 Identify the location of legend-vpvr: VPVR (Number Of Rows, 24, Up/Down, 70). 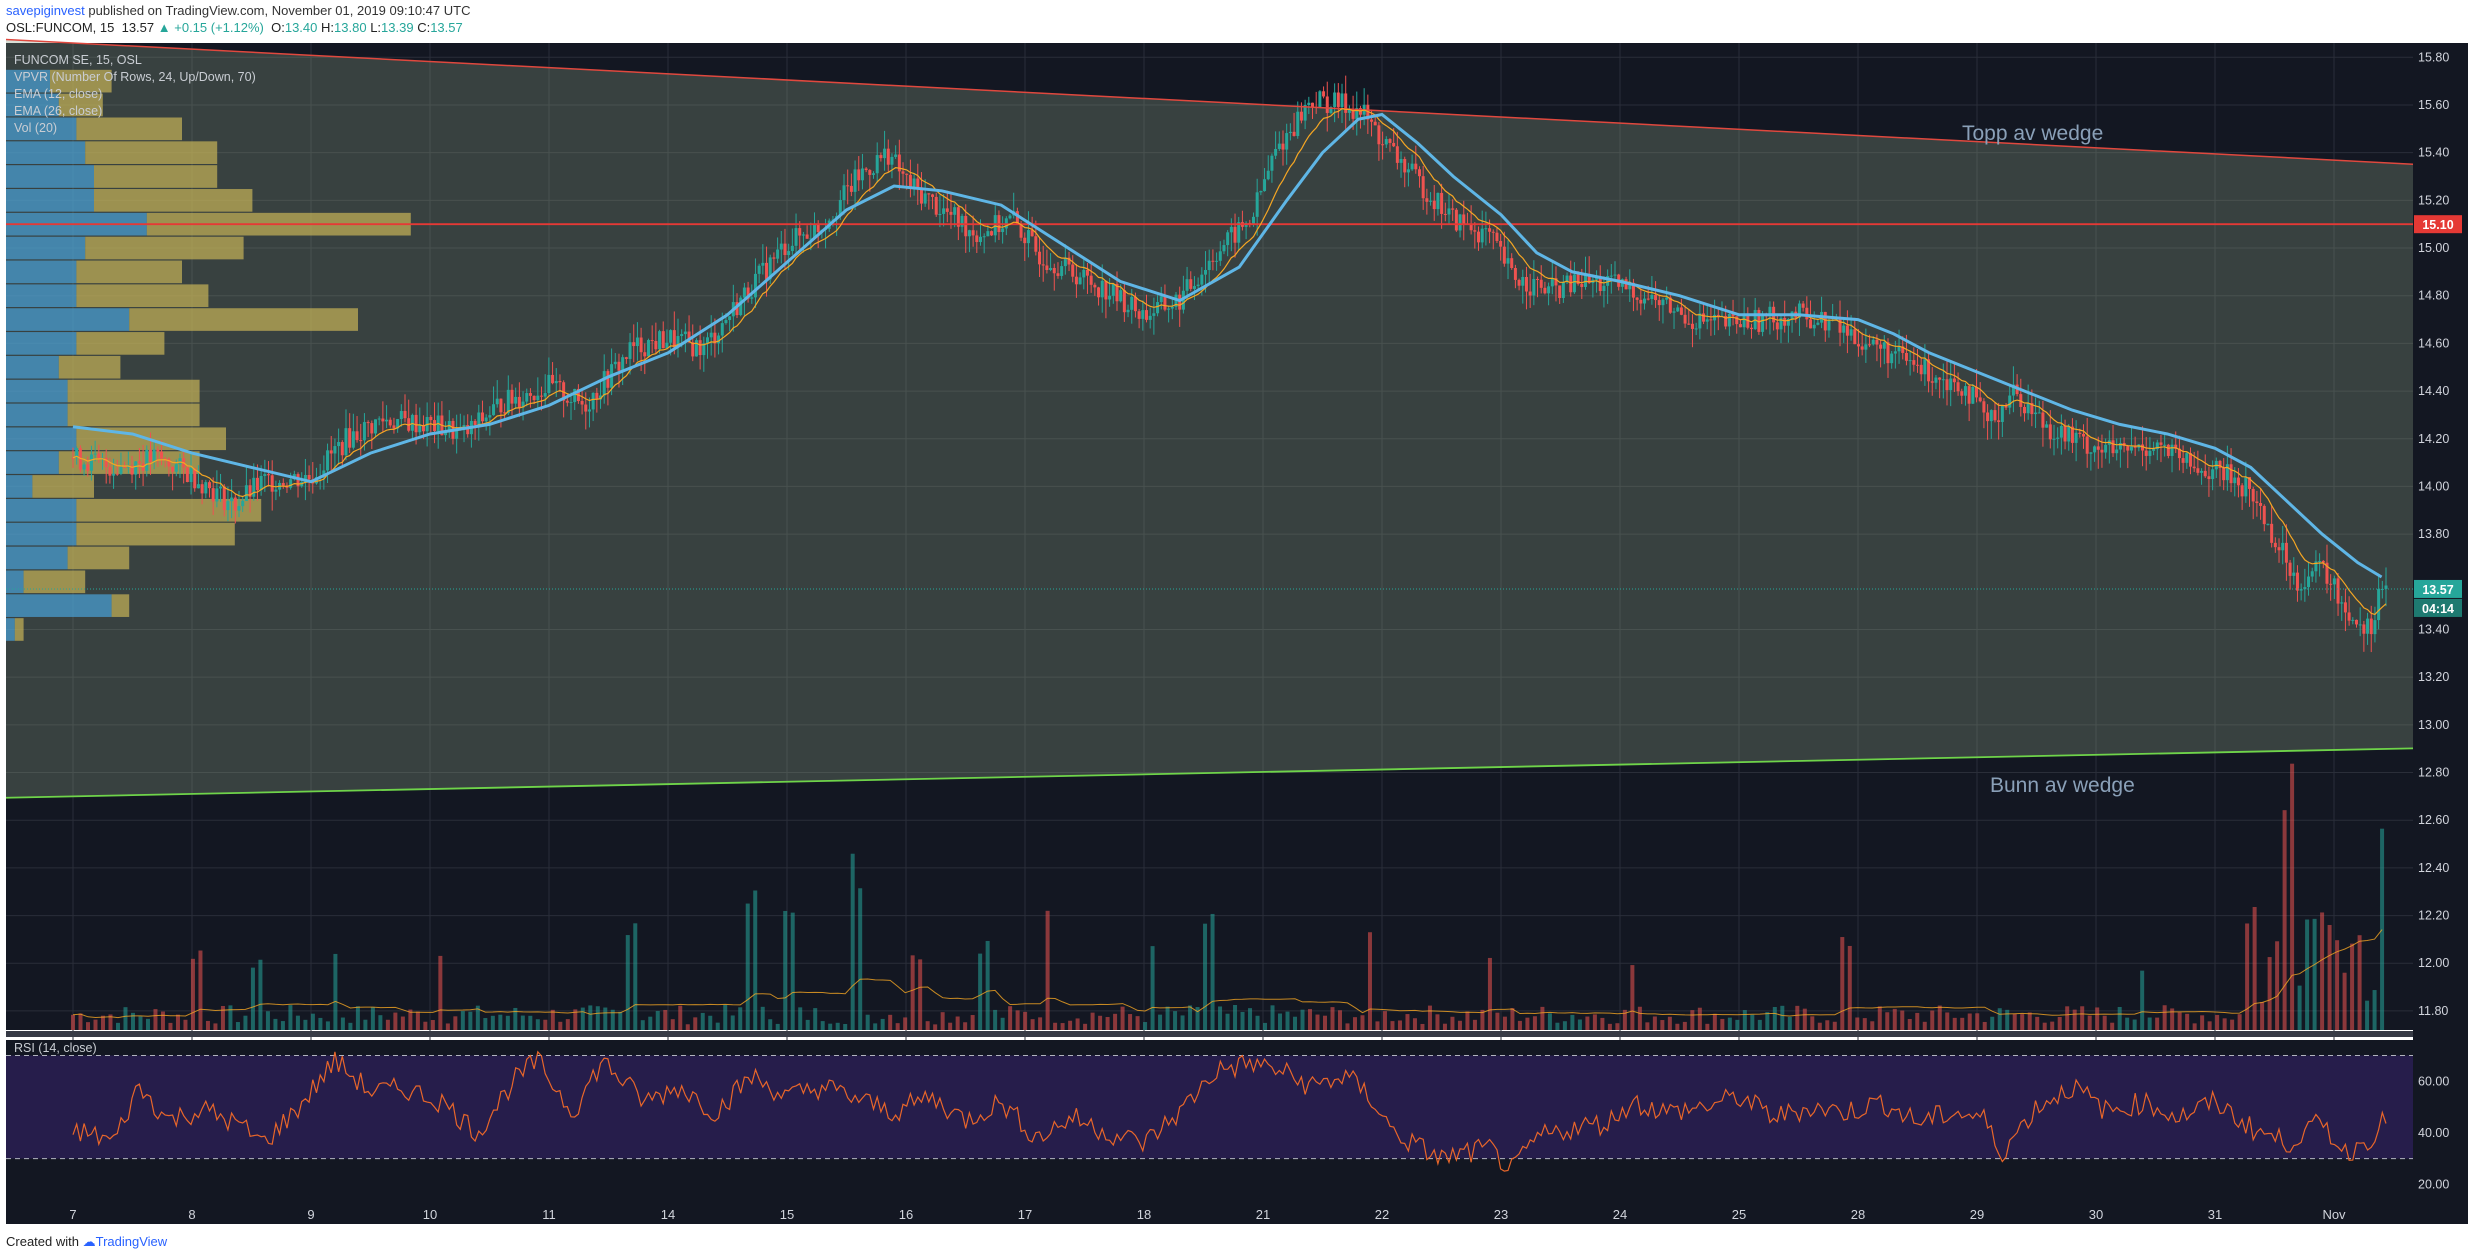
(135, 77).